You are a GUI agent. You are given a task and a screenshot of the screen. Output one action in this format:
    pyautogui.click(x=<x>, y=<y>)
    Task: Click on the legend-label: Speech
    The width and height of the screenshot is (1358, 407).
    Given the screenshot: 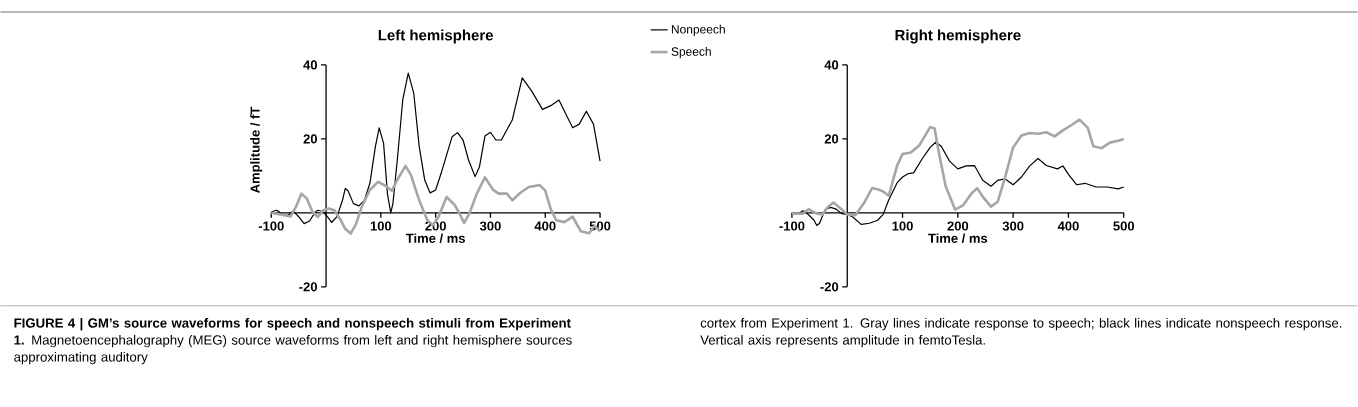 What is the action you would take?
    pyautogui.click(x=691, y=53)
    